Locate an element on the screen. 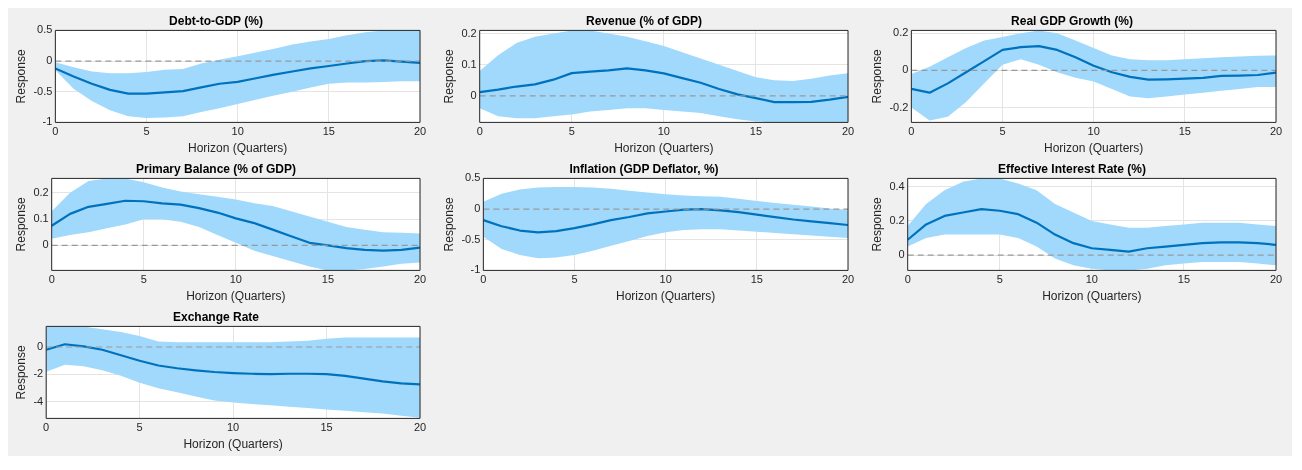 Image resolution: width=1302 pixels, height=470 pixels. chart-title: Revenue (% of GDP) is located at coordinates (644, 20).